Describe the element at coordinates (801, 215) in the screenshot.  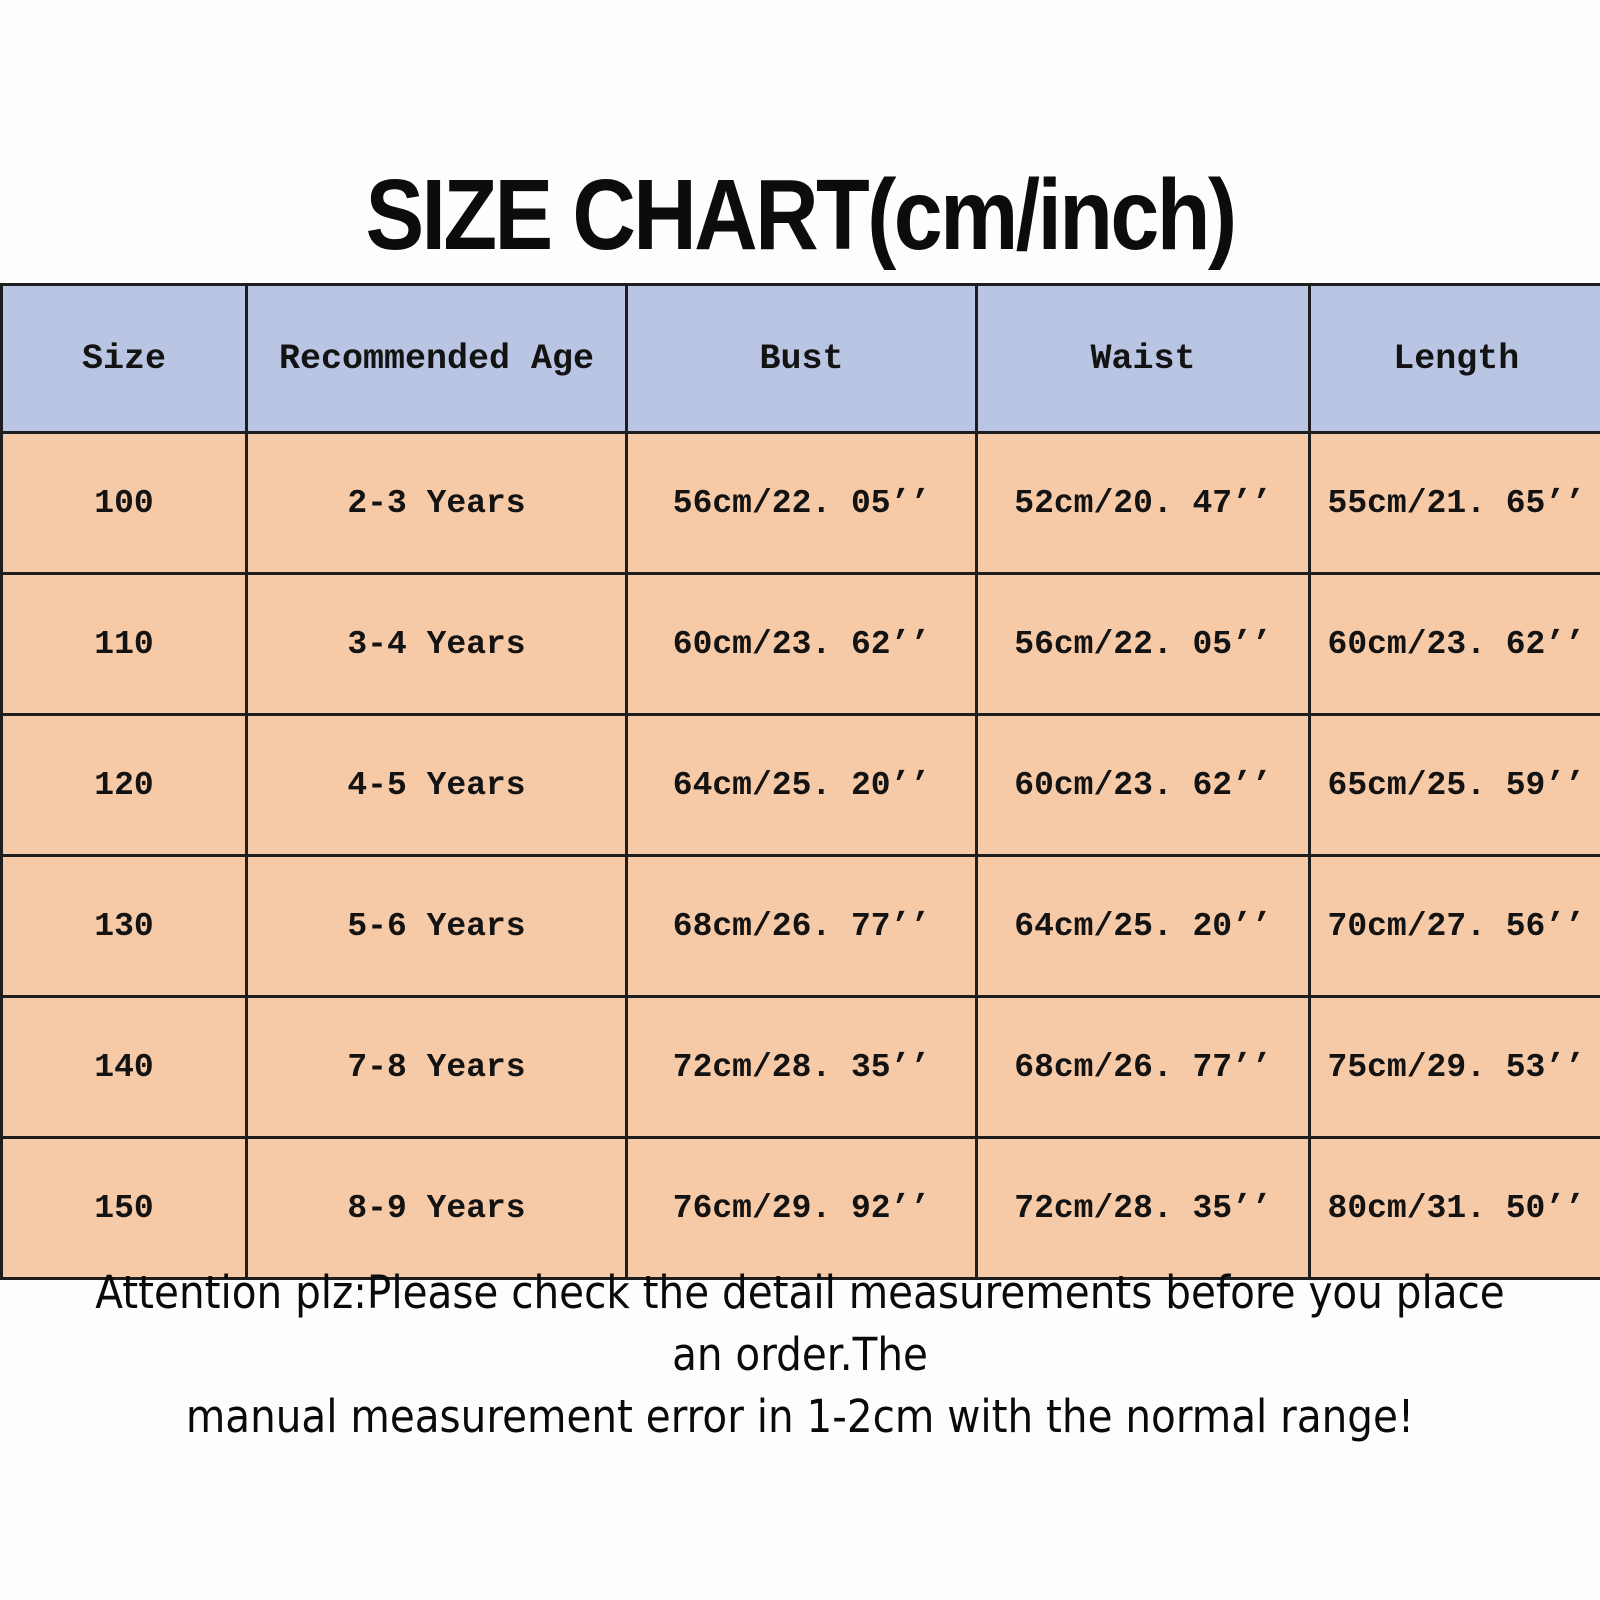
I see `page-title: SIZE CHART(cm/inch)` at that location.